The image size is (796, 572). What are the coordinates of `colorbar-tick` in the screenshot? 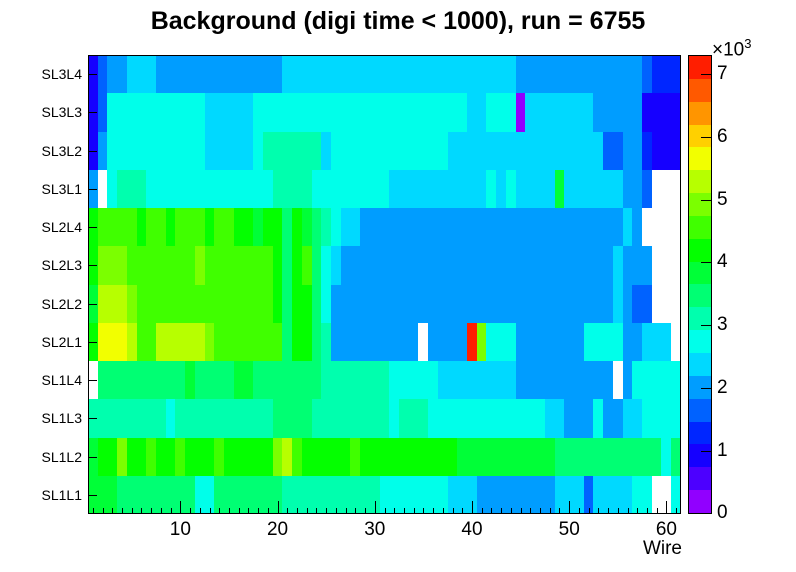 It's located at (706, 137).